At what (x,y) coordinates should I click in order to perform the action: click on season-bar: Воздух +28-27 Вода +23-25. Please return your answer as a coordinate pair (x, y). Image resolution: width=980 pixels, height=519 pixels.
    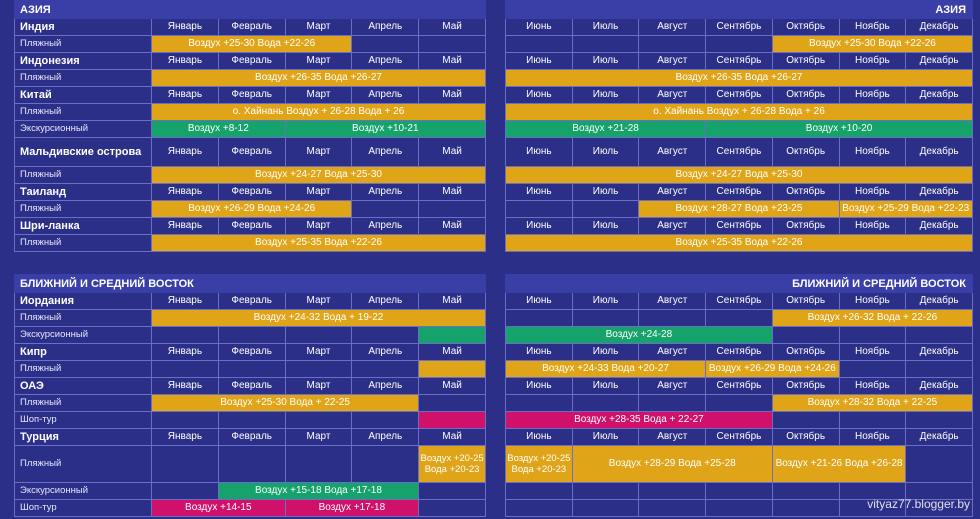
    Looking at the image, I should click on (739, 209).